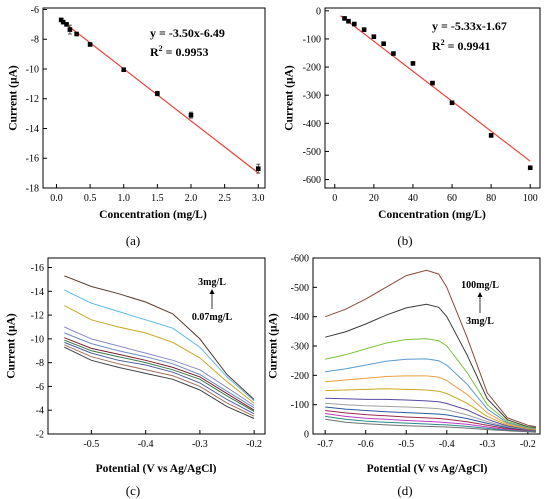 The width and height of the screenshot is (550, 499). Describe the element at coordinates (56, 198) in the screenshot. I see `x-tick-label: 0.0` at that location.